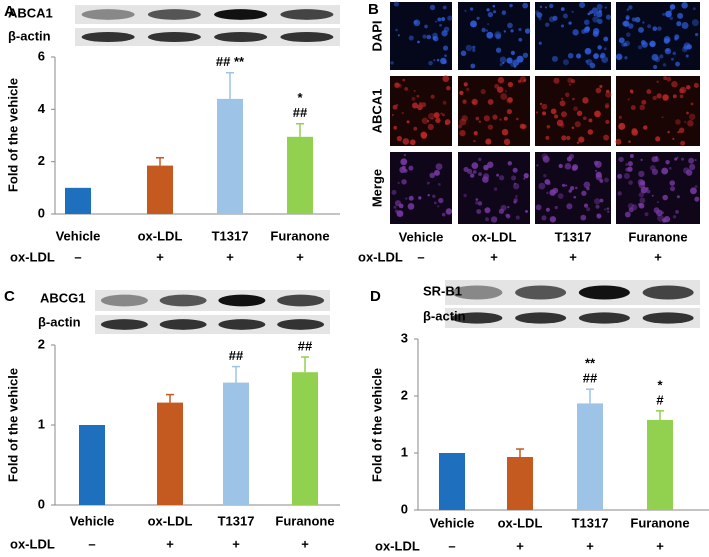  I want to click on significance-mark: ## **, so click(230, 61).